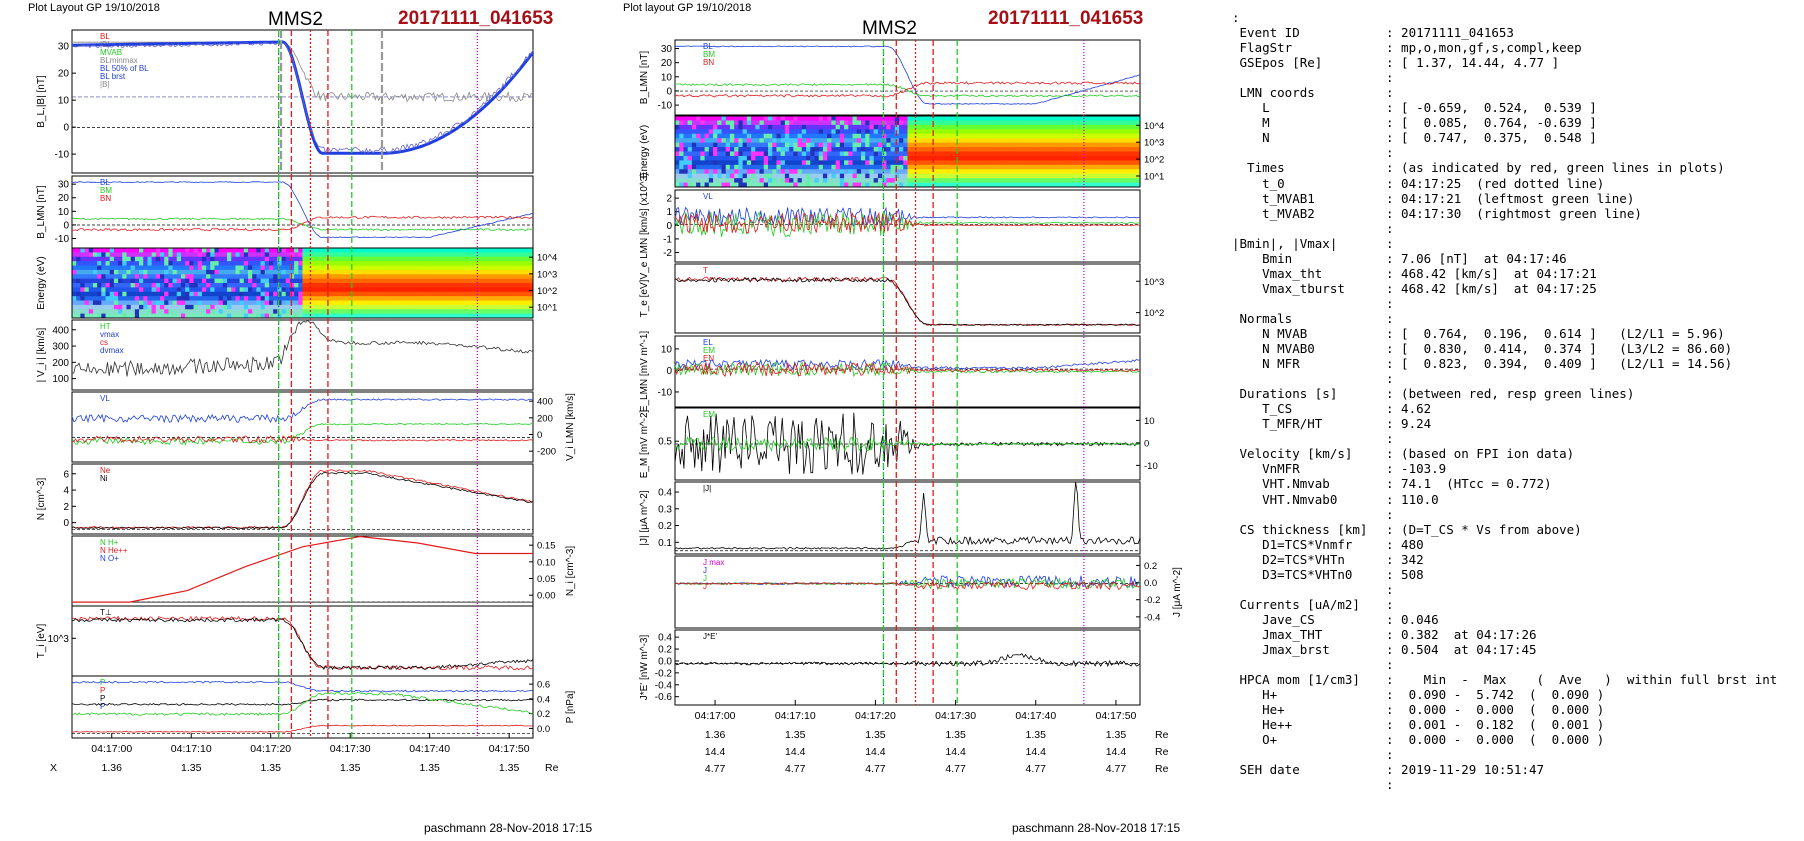 The image size is (1804, 841). I want to click on series-line, so click(907, 301).